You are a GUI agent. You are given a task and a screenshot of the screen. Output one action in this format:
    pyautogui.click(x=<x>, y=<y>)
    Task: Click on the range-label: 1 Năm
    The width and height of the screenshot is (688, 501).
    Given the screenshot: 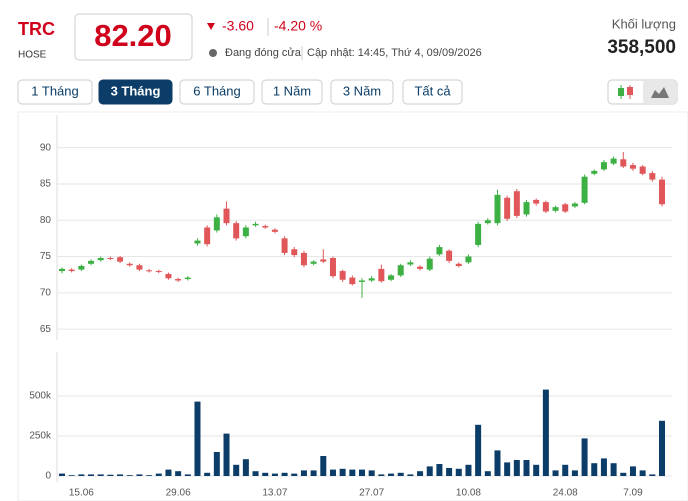 What is the action you would take?
    pyautogui.click(x=292, y=90)
    